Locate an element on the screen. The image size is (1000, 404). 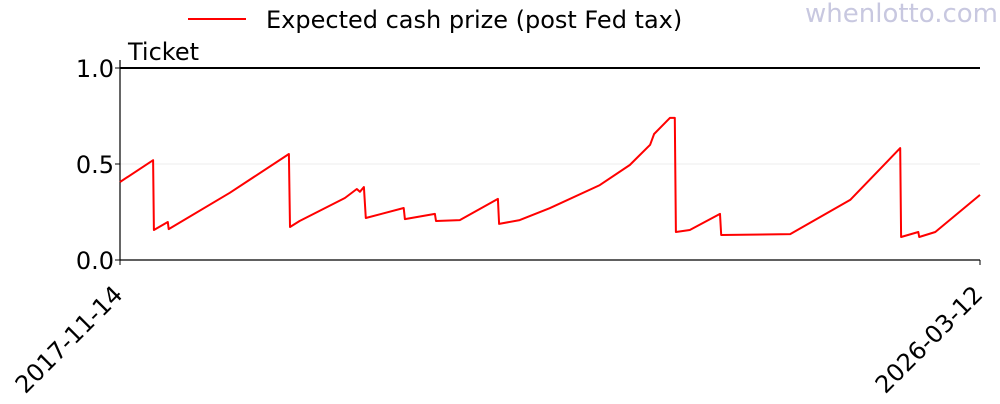
x-tick-label: 2017-11-14 is located at coordinates (69, 339).